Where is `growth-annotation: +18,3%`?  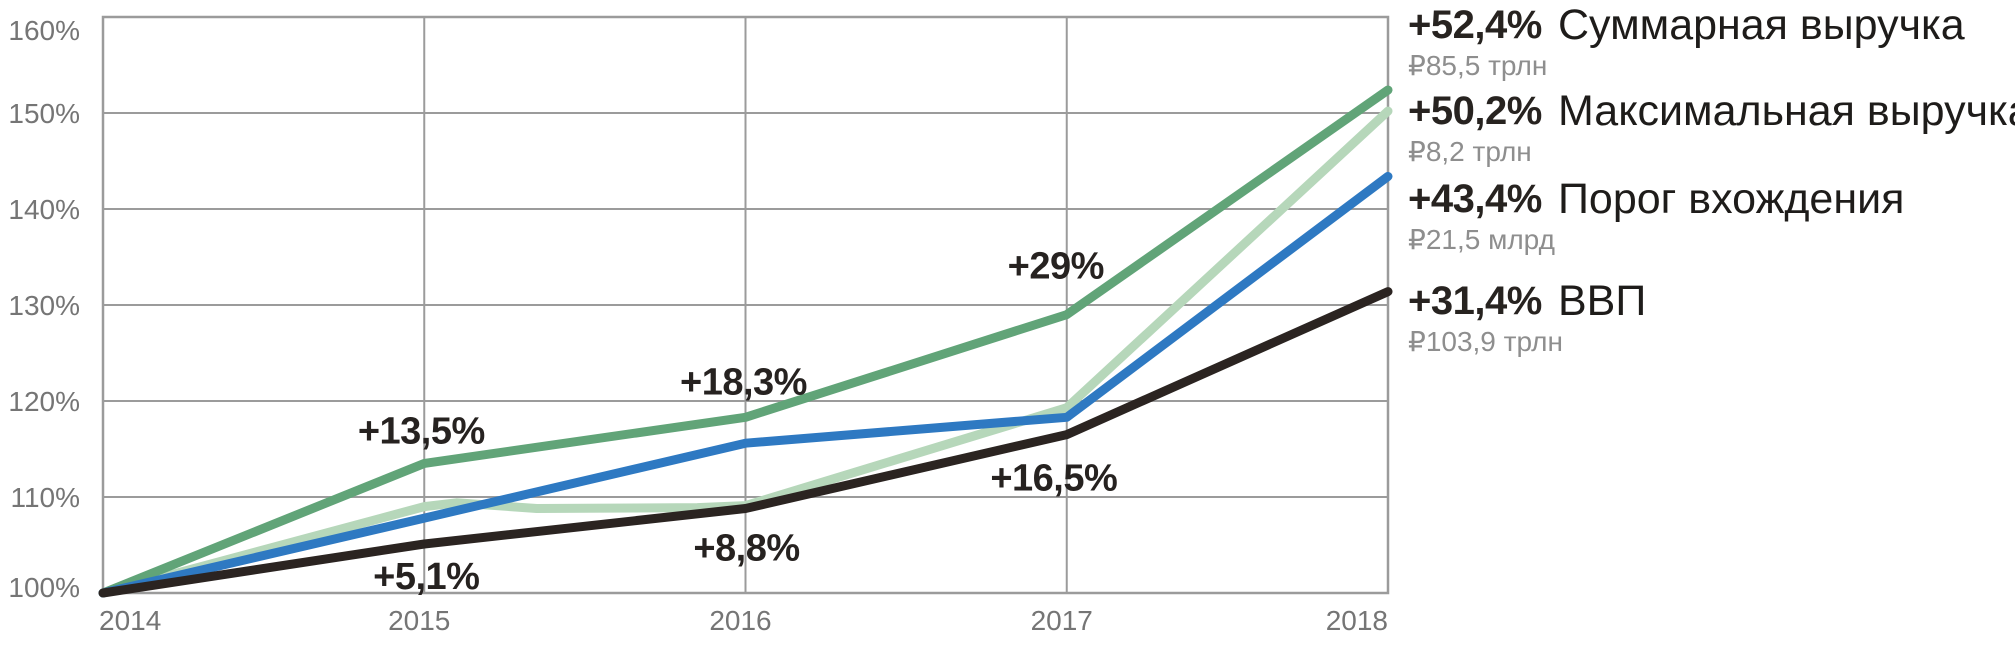 growth-annotation: +18,3% is located at coordinates (743, 382).